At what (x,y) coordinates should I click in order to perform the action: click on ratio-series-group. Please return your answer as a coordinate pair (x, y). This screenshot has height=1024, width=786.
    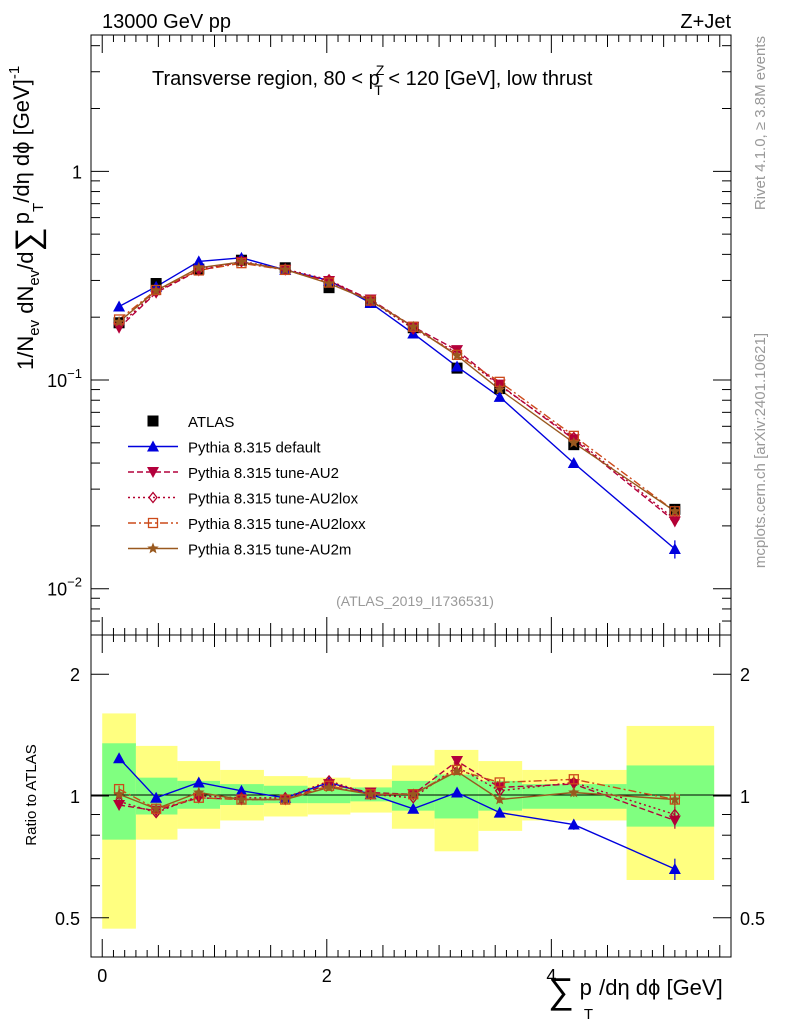
    Looking at the image, I should click on (397, 816).